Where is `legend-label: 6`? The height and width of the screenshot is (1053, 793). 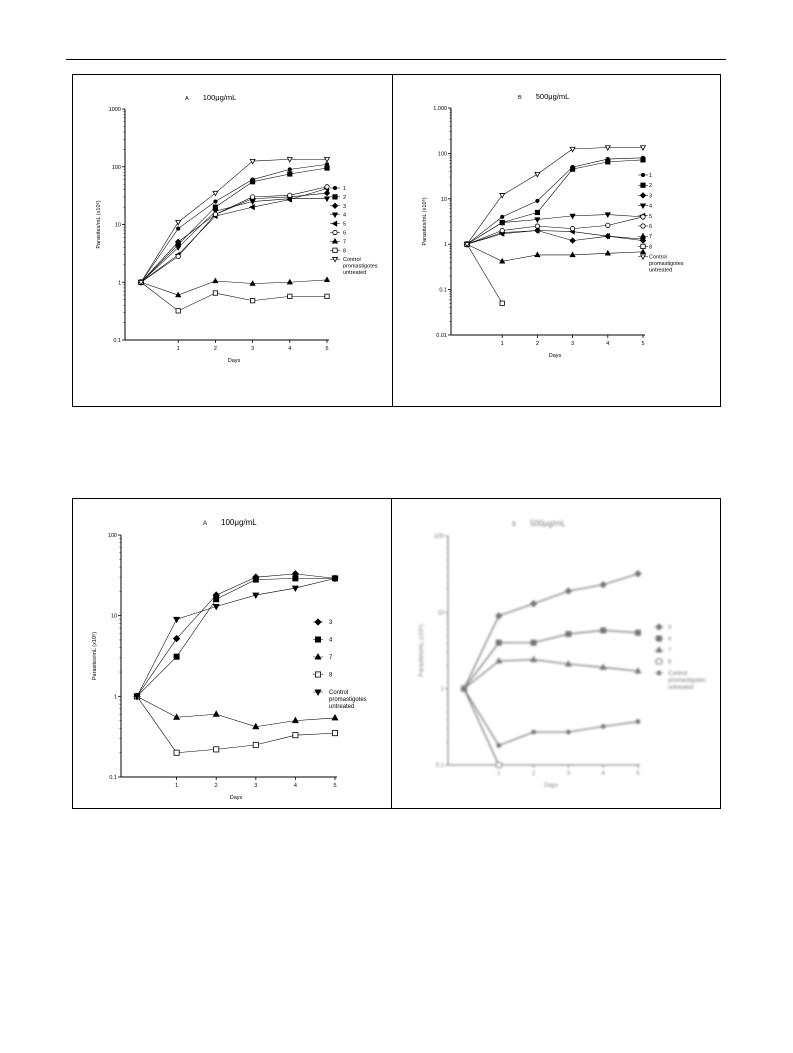 legend-label: 6 is located at coordinates (650, 227).